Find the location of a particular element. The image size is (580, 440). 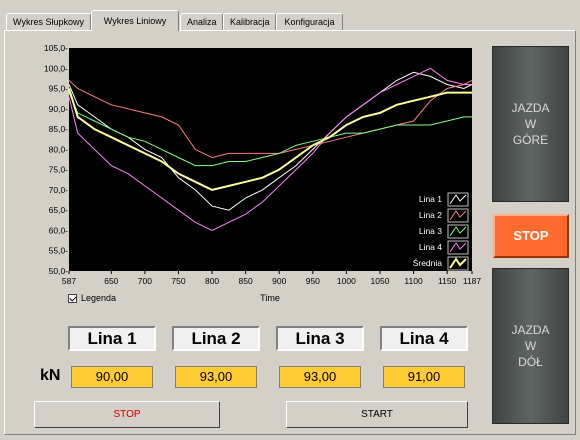

x-tick-label: 1000 is located at coordinates (346, 281).